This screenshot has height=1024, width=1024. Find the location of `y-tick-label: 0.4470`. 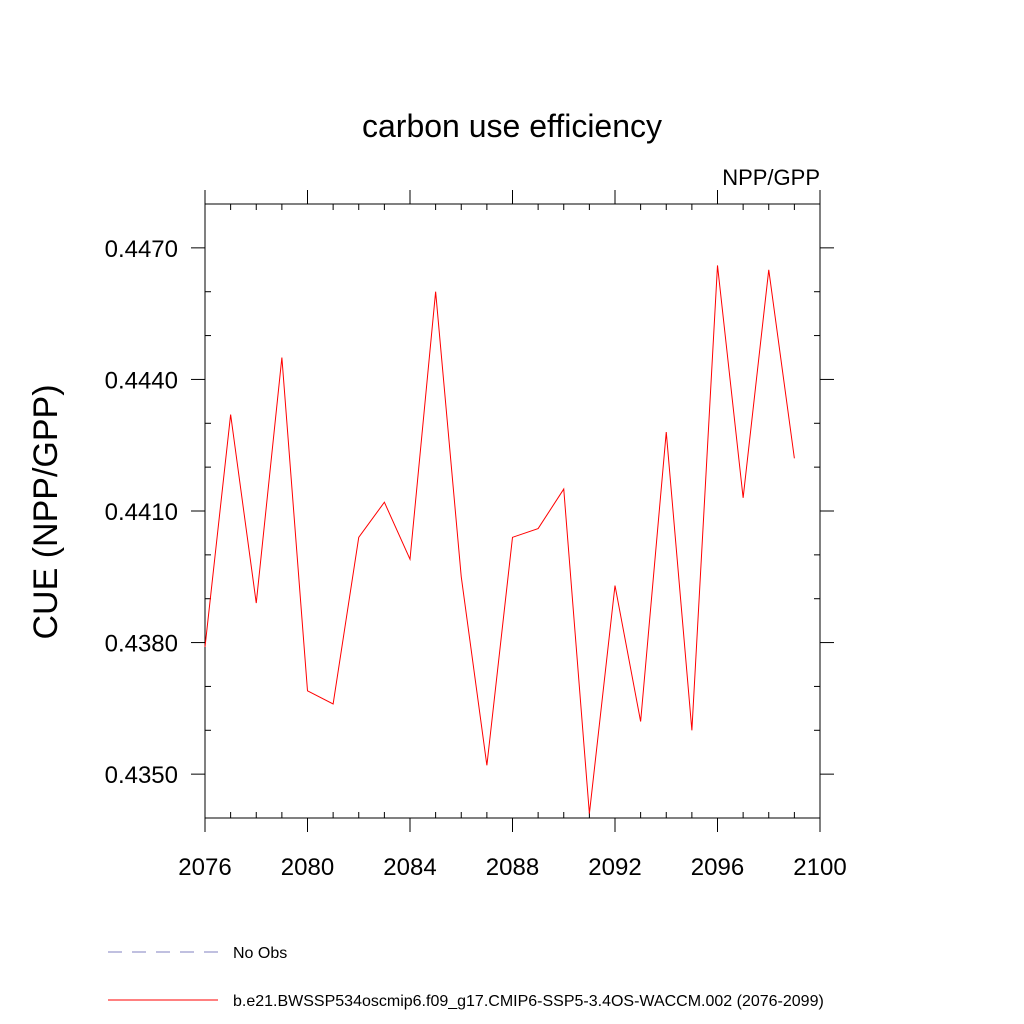

y-tick-label: 0.4470 is located at coordinates (141, 249).